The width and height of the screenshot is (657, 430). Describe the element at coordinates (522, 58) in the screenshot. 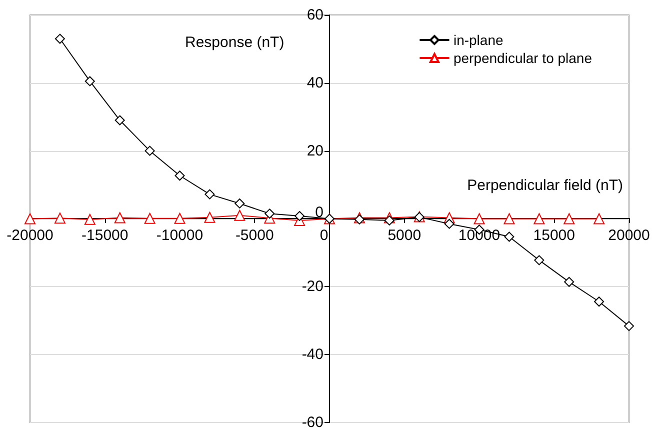

I see `legend-label: perpendicular to plane` at that location.